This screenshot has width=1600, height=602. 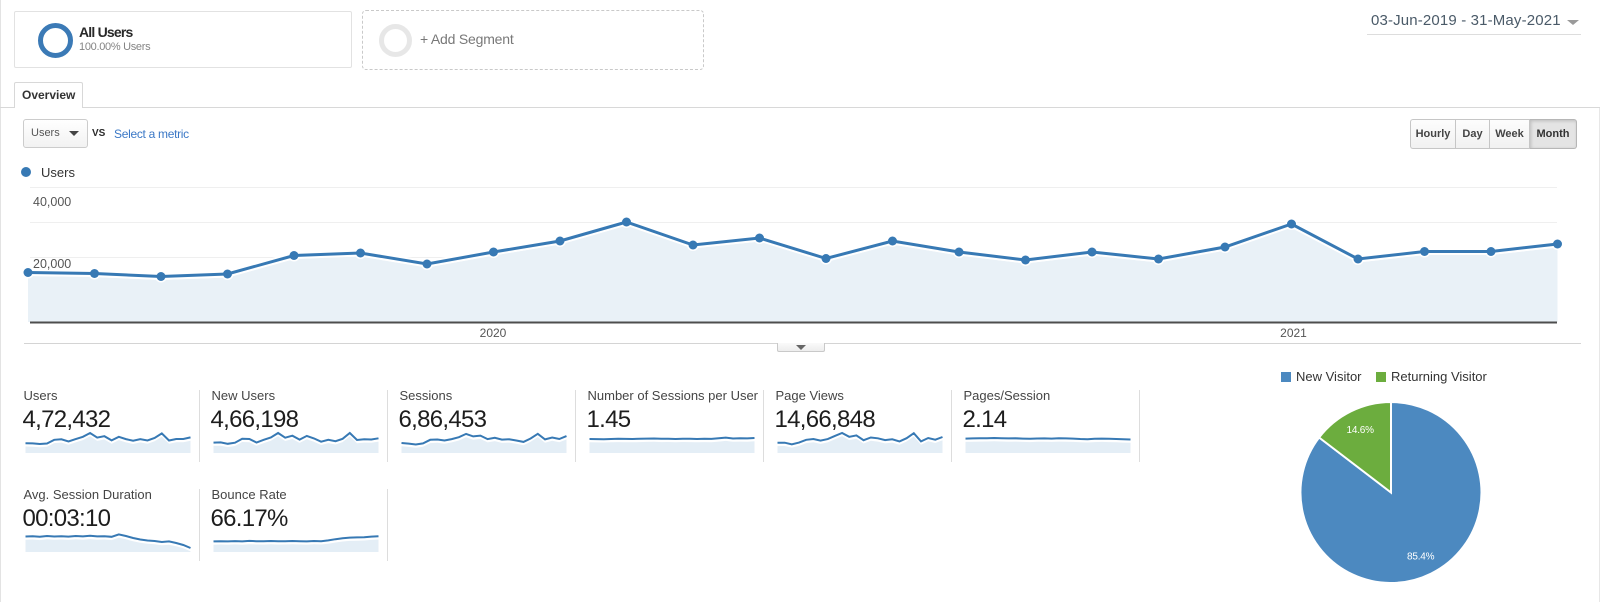 What do you see at coordinates (1421, 557) in the screenshot?
I see `svg-text: 85.4%` at bounding box center [1421, 557].